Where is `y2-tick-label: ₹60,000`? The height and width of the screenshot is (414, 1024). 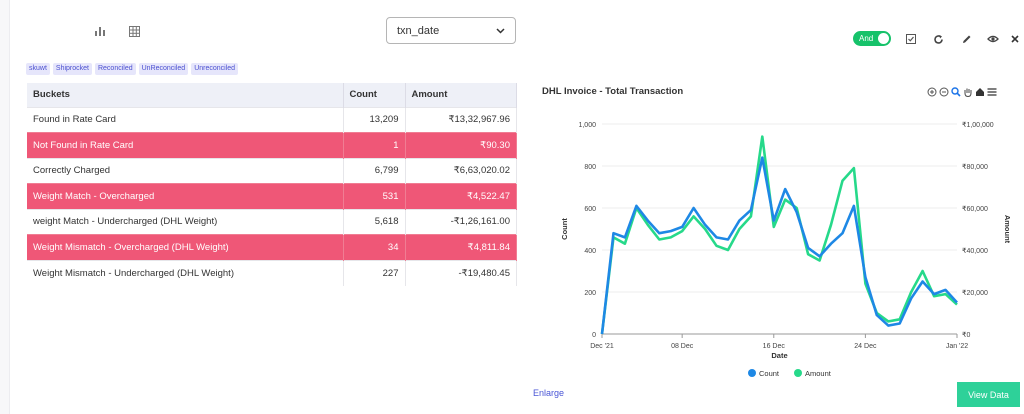
y2-tick-label: ₹60,000 is located at coordinates (975, 209).